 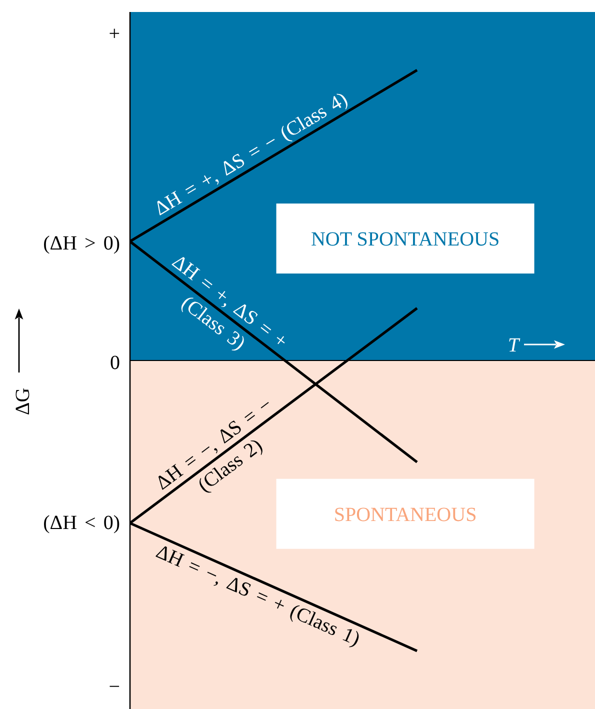 I want to click on band-label: NOT SPONTANEOUS, so click(x=405, y=239).